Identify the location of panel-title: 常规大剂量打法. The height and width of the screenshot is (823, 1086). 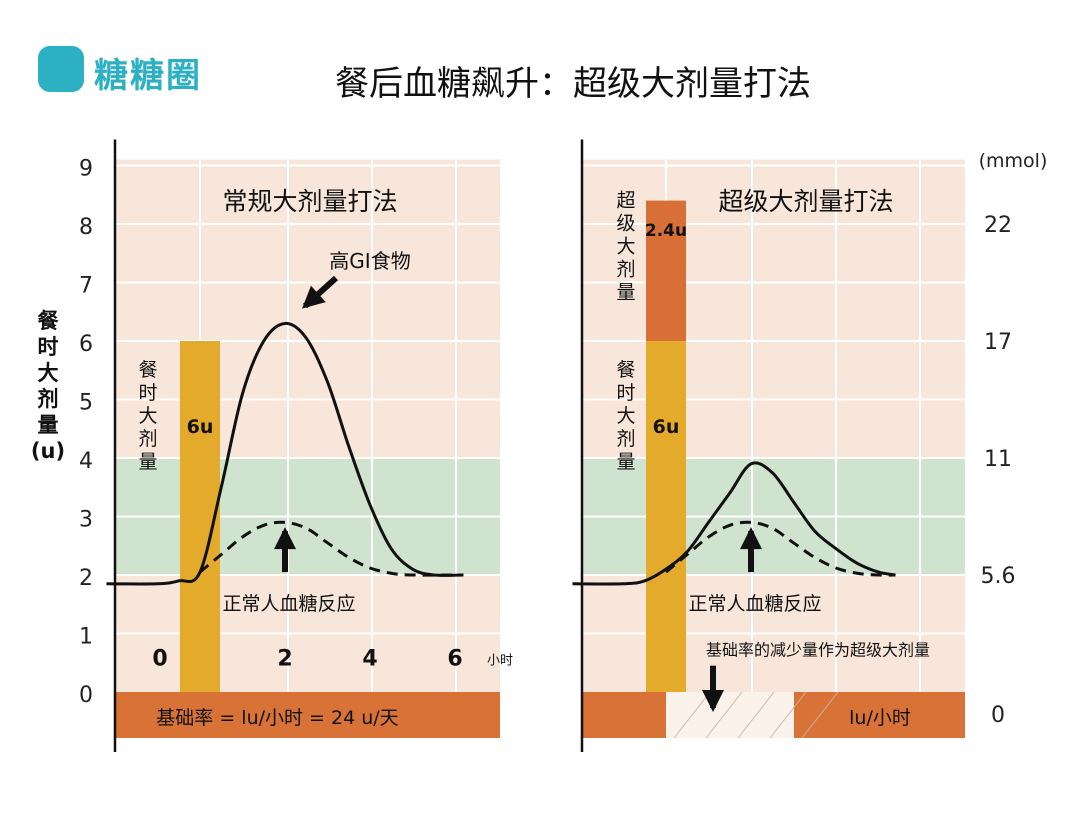
(309, 201).